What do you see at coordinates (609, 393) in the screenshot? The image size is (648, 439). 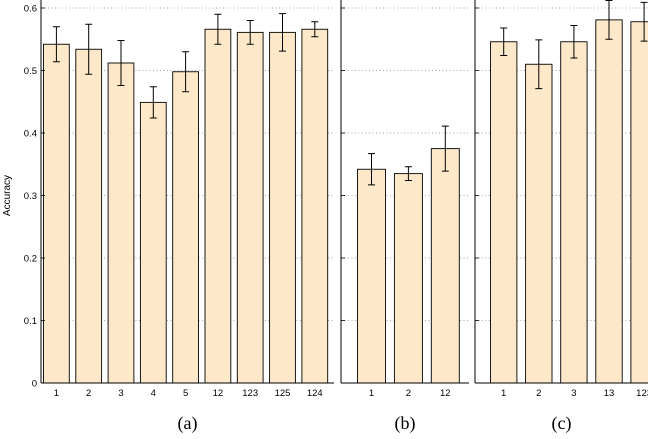 I see `x-tick-label: 13` at bounding box center [609, 393].